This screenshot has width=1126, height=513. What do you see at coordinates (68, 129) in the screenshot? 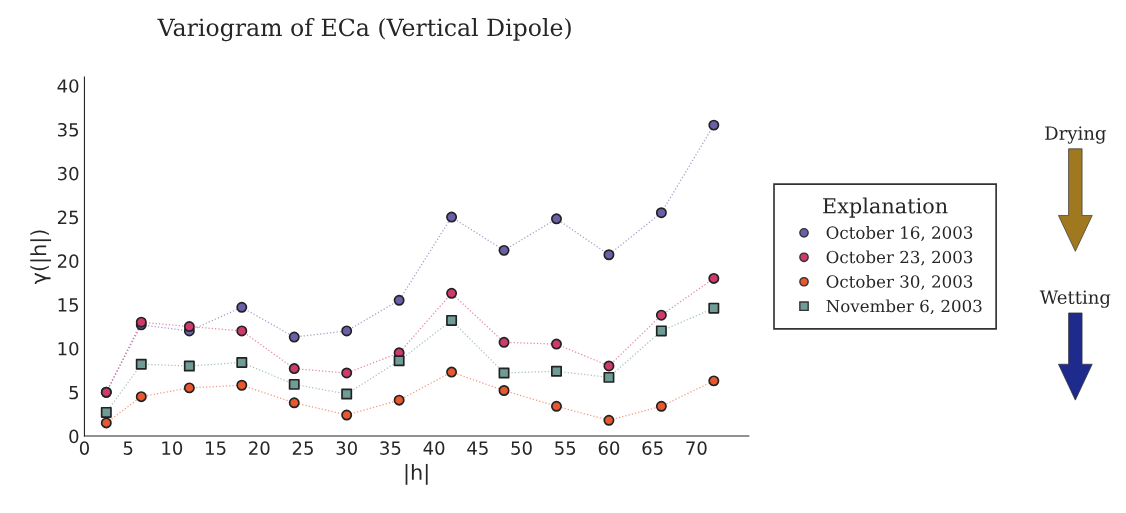
I see `y-tick-label: 35` at bounding box center [68, 129].